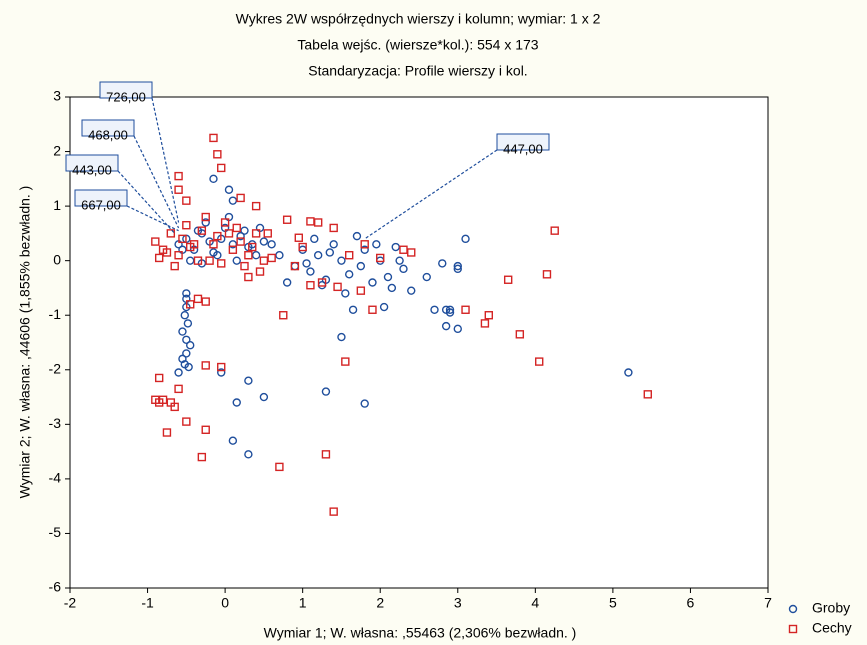 This screenshot has width=867, height=645. I want to click on y-tick-label: -5, so click(55, 532).